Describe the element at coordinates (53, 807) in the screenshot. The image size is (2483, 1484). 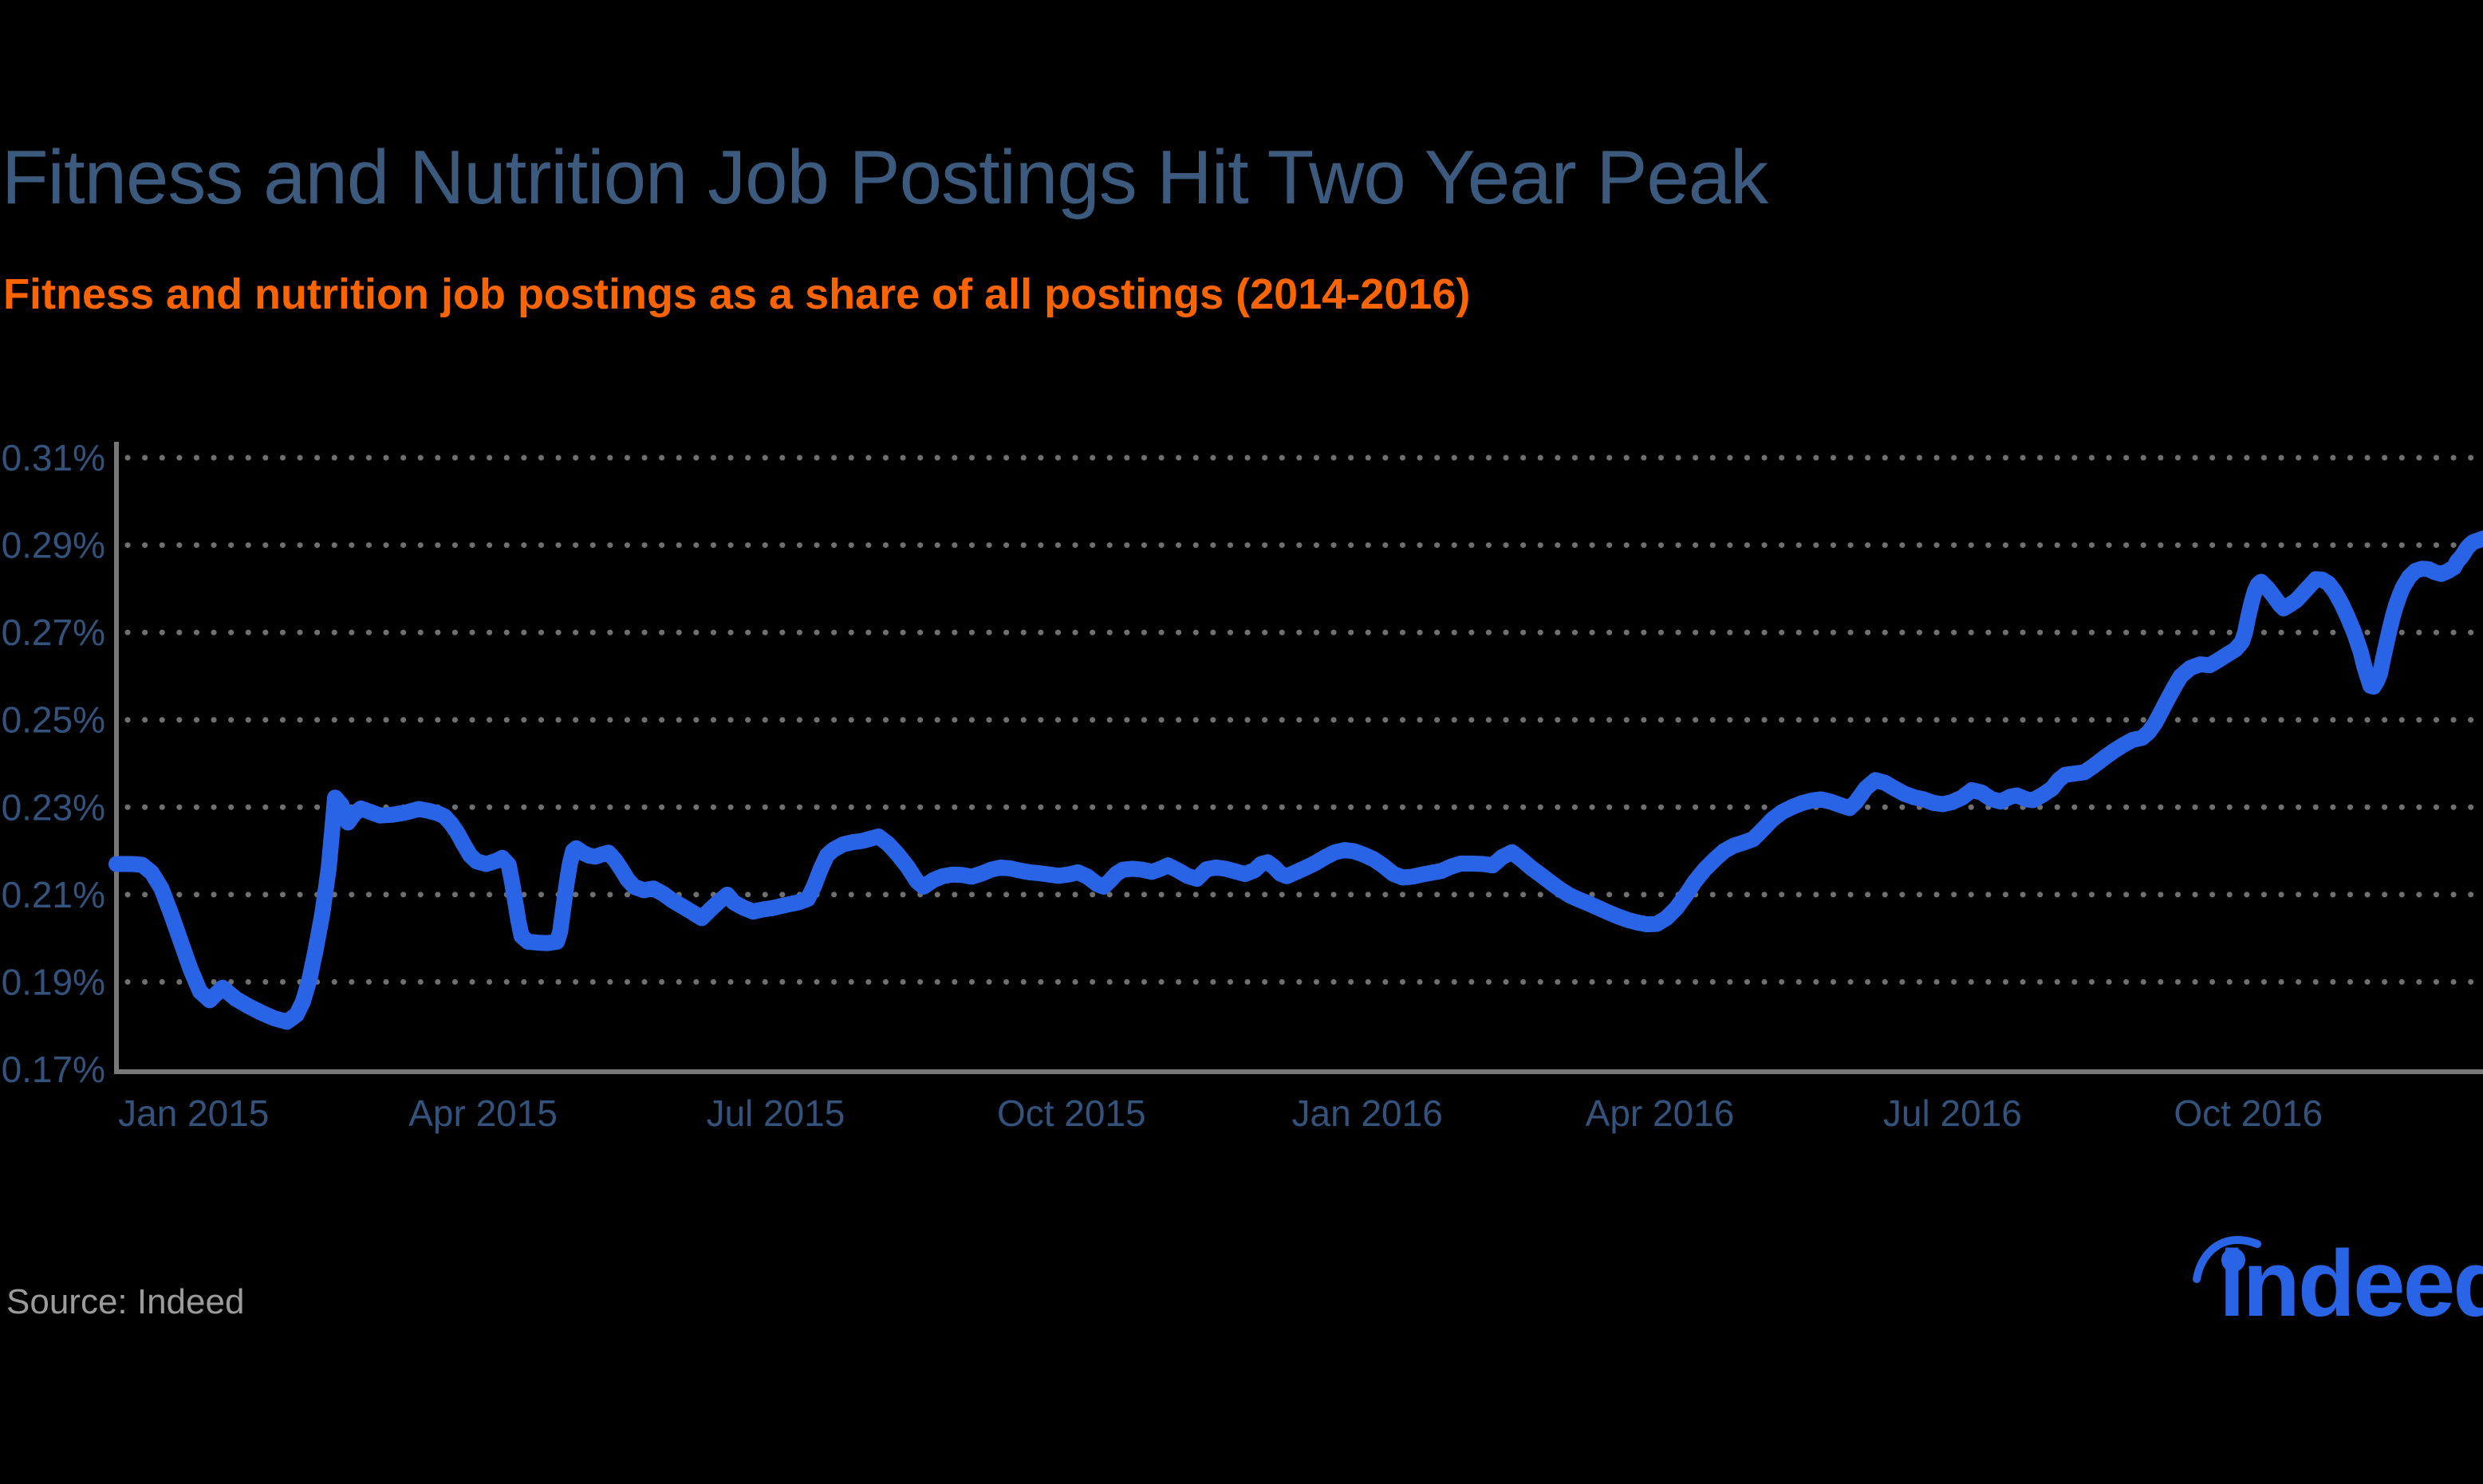
I see `y-axis-label: 0.23%` at that location.